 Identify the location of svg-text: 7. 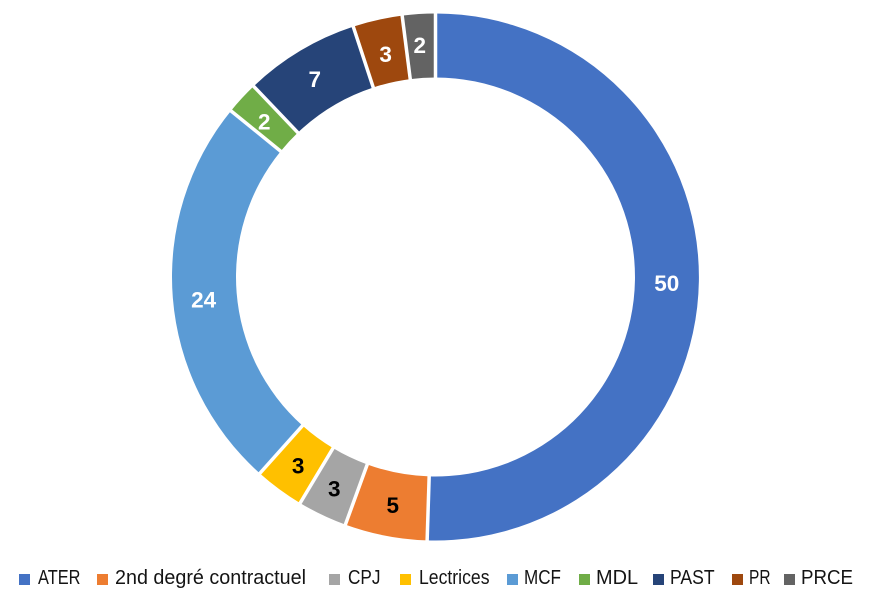
(315, 79).